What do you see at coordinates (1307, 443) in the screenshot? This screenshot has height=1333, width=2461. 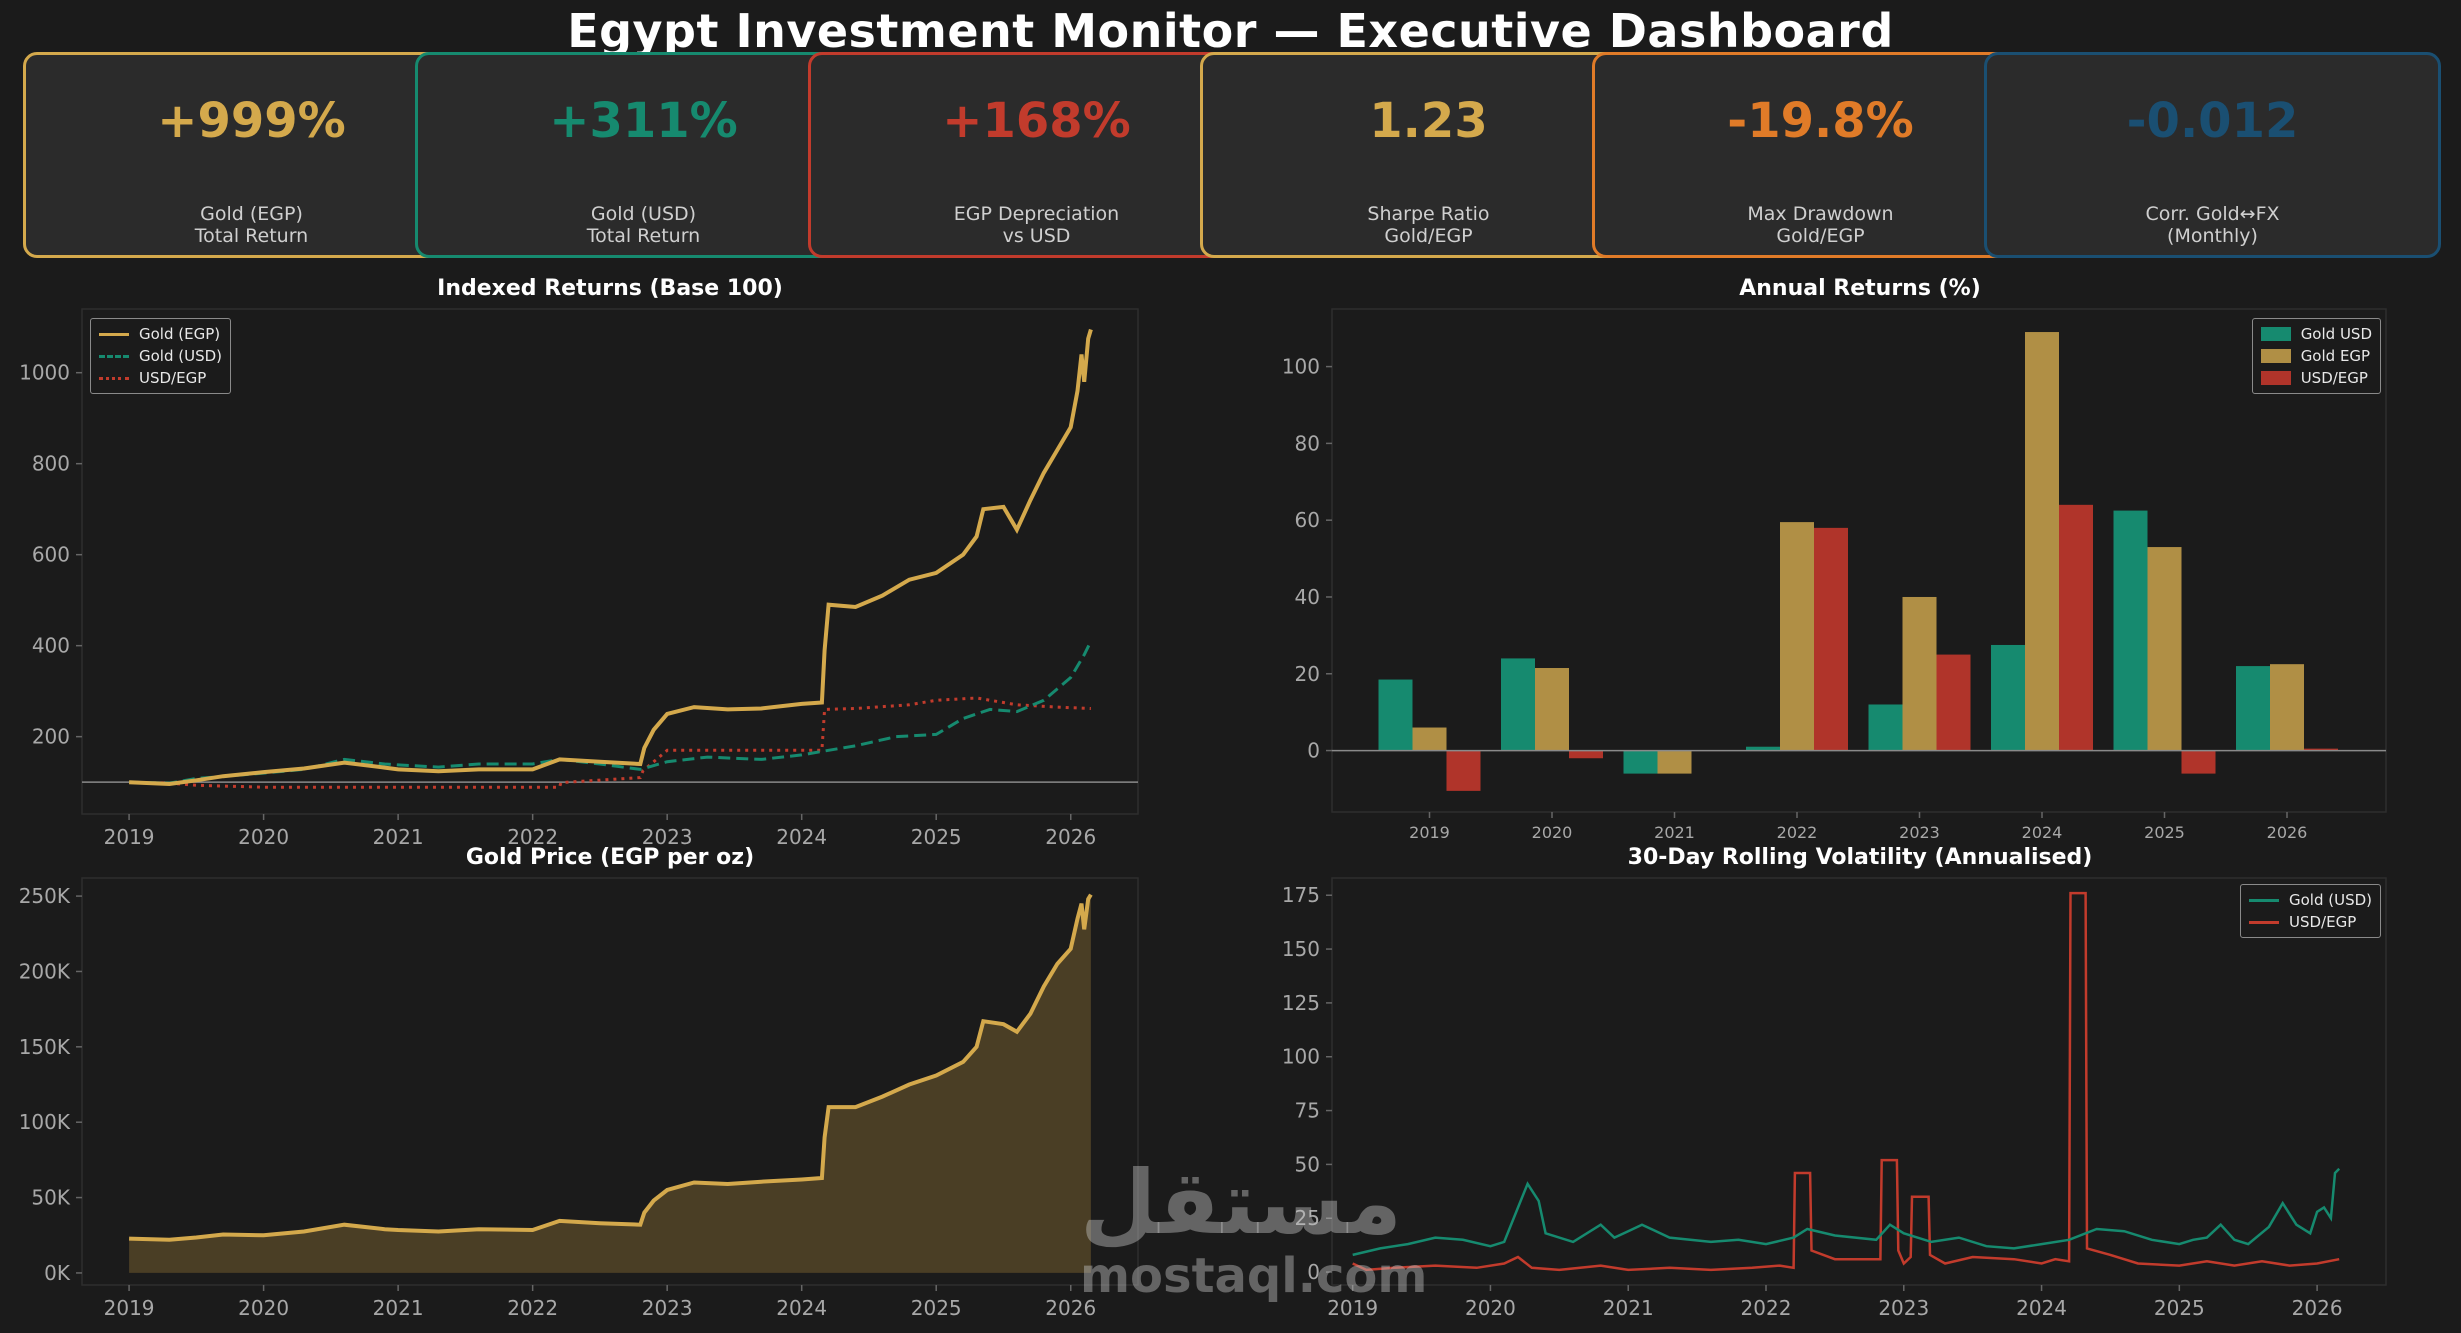 I see `y-tick-label: 80` at bounding box center [1307, 443].